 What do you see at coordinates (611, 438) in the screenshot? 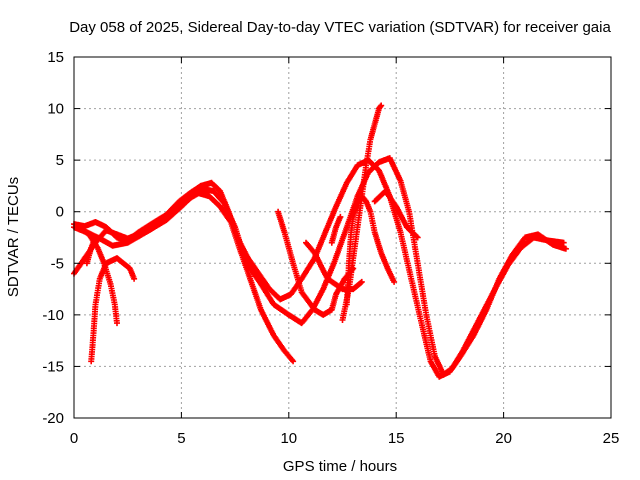
I see `x-tick-label: 25` at bounding box center [611, 438].